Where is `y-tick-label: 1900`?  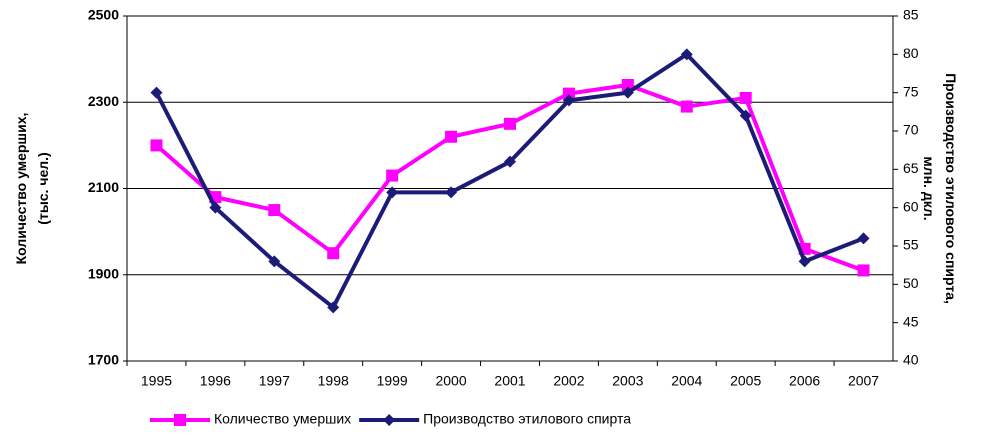 y-tick-label: 1900 is located at coordinates (103, 273).